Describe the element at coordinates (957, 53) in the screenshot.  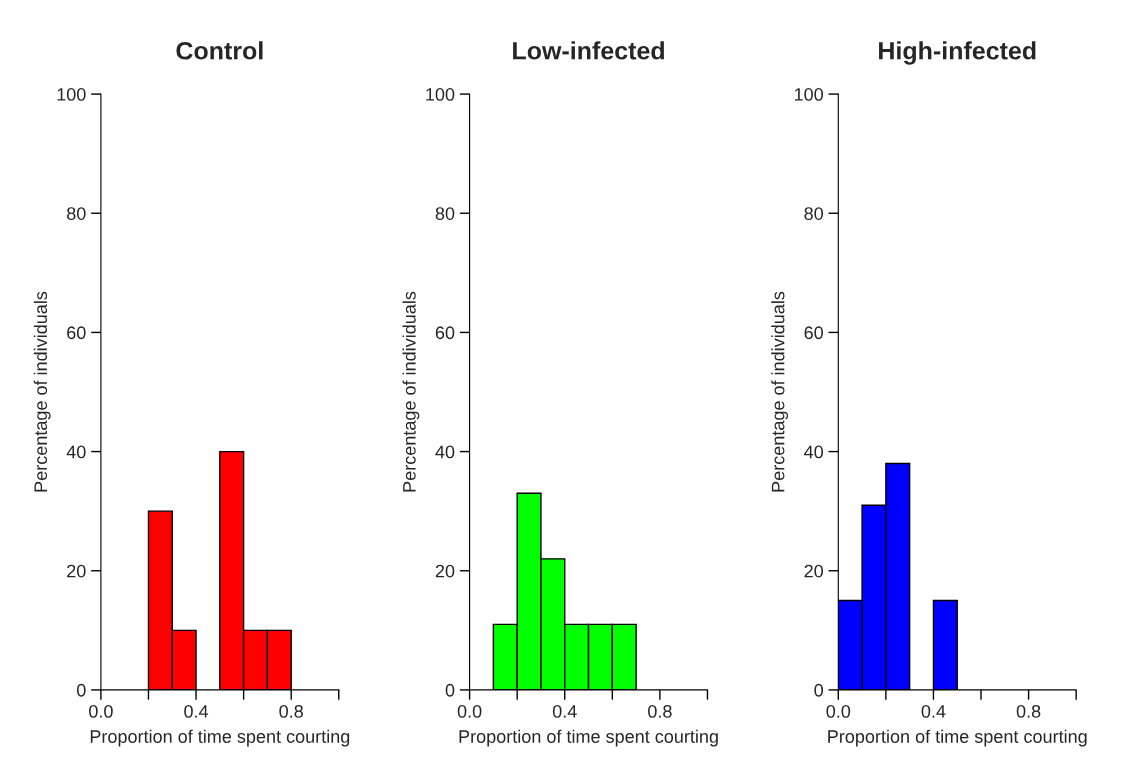
I see `chart-title: High-infected` at that location.